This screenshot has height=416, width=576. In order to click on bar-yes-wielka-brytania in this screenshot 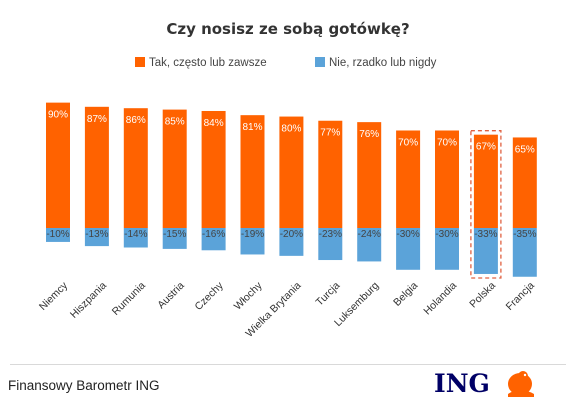, I will do `click(291, 172)`.